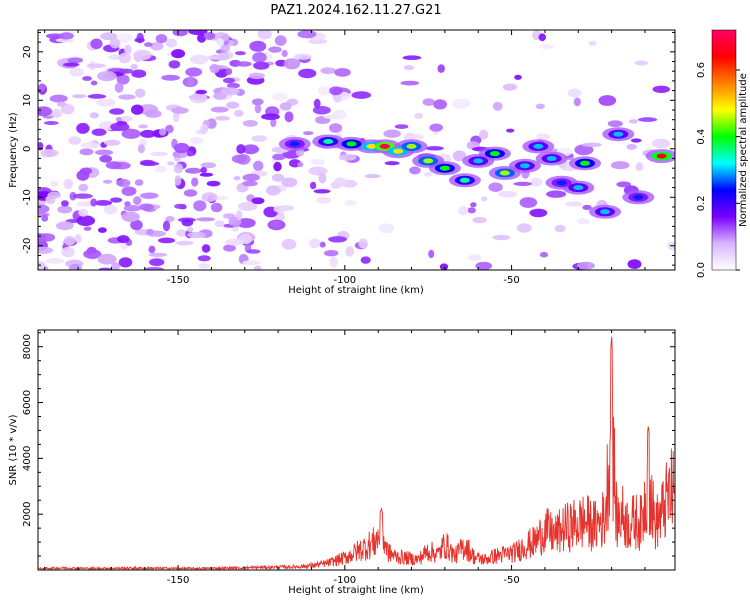 The width and height of the screenshot is (750, 600). What do you see at coordinates (178, 280) in the screenshot?
I see `x-tick-label: -150` at bounding box center [178, 280].